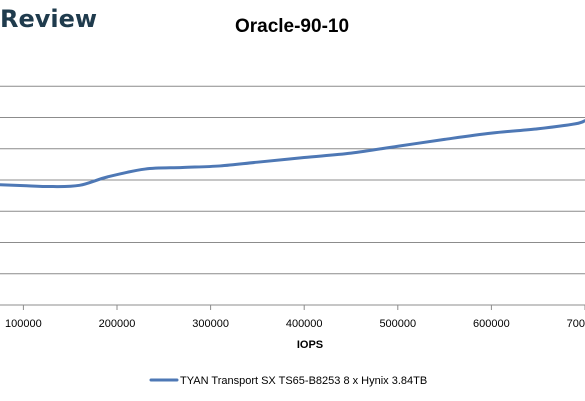 This screenshot has width=585, height=401. What do you see at coordinates (210, 324) in the screenshot?
I see `x-tick-label: 300000` at bounding box center [210, 324].